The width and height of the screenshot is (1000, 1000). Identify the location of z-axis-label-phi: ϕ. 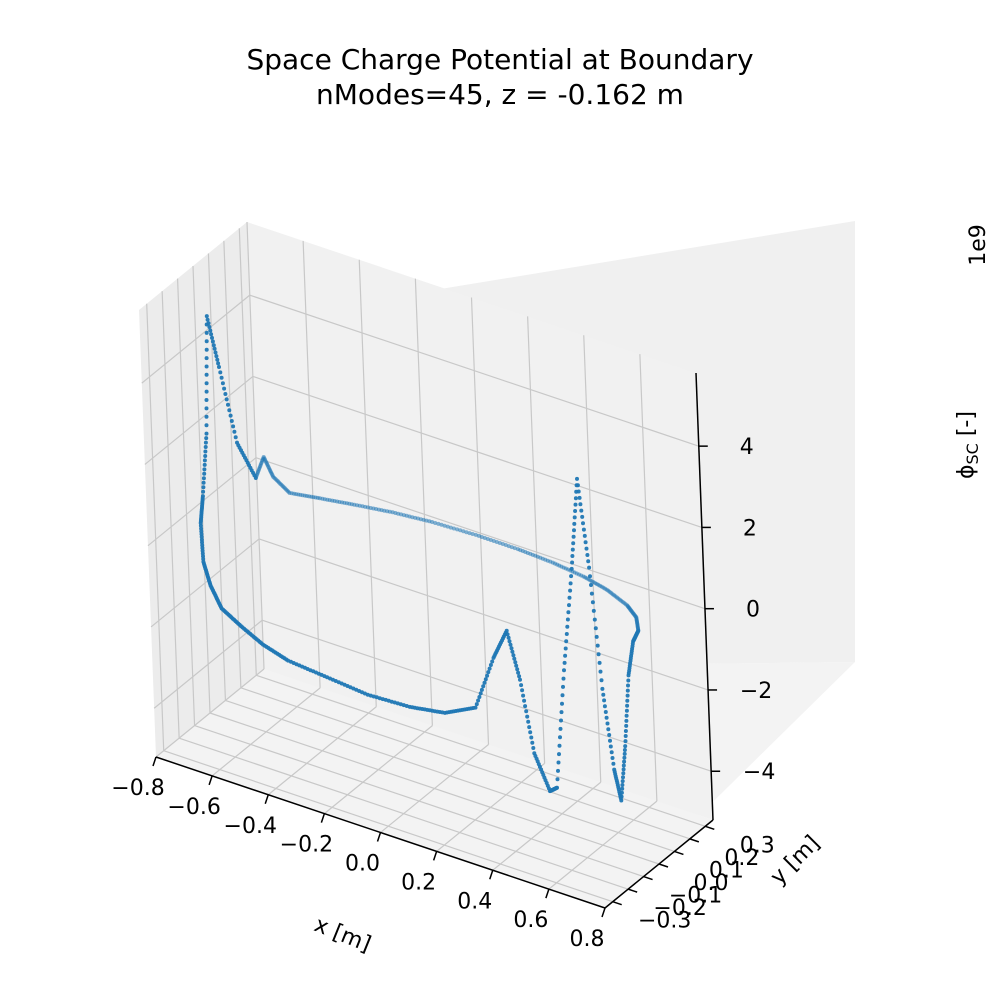
(966, 471).